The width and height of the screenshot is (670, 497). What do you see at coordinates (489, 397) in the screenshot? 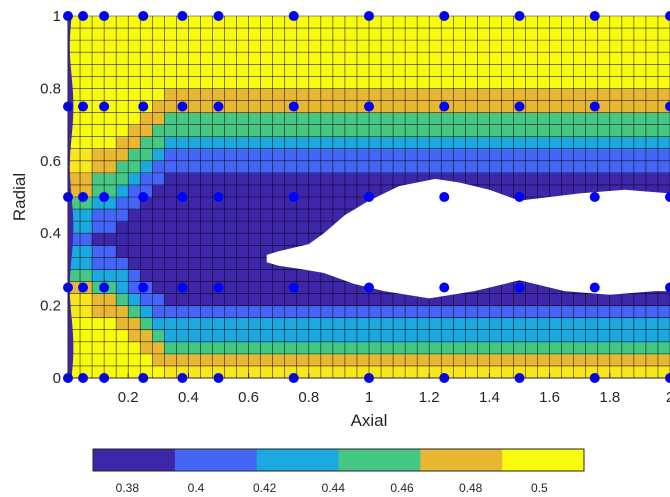
I see `x-tick-label: 1.4` at bounding box center [489, 397].